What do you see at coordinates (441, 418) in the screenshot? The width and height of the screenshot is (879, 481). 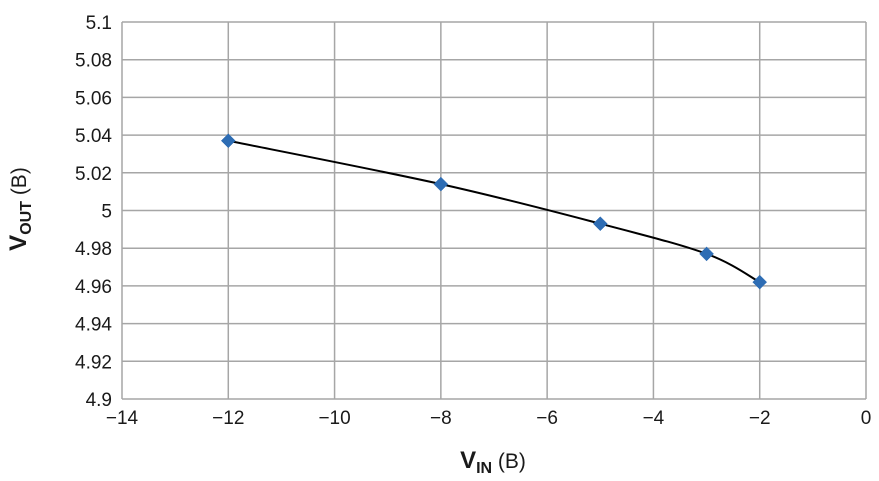 I see `x-tick-label: −8` at bounding box center [441, 418].